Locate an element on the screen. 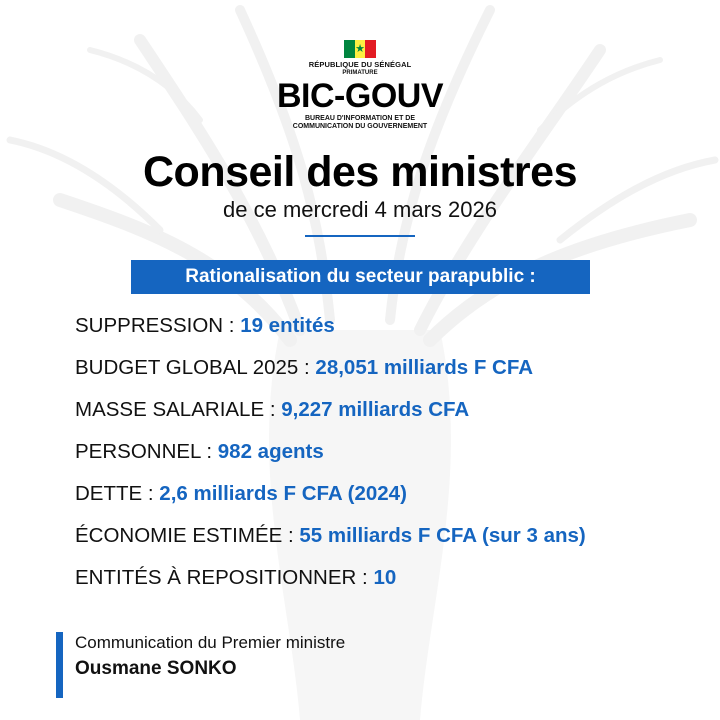 The image size is (720, 720). fact-item: MASSE SALARIALE : 9,227 milliards CFA is located at coordinates (390, 415).